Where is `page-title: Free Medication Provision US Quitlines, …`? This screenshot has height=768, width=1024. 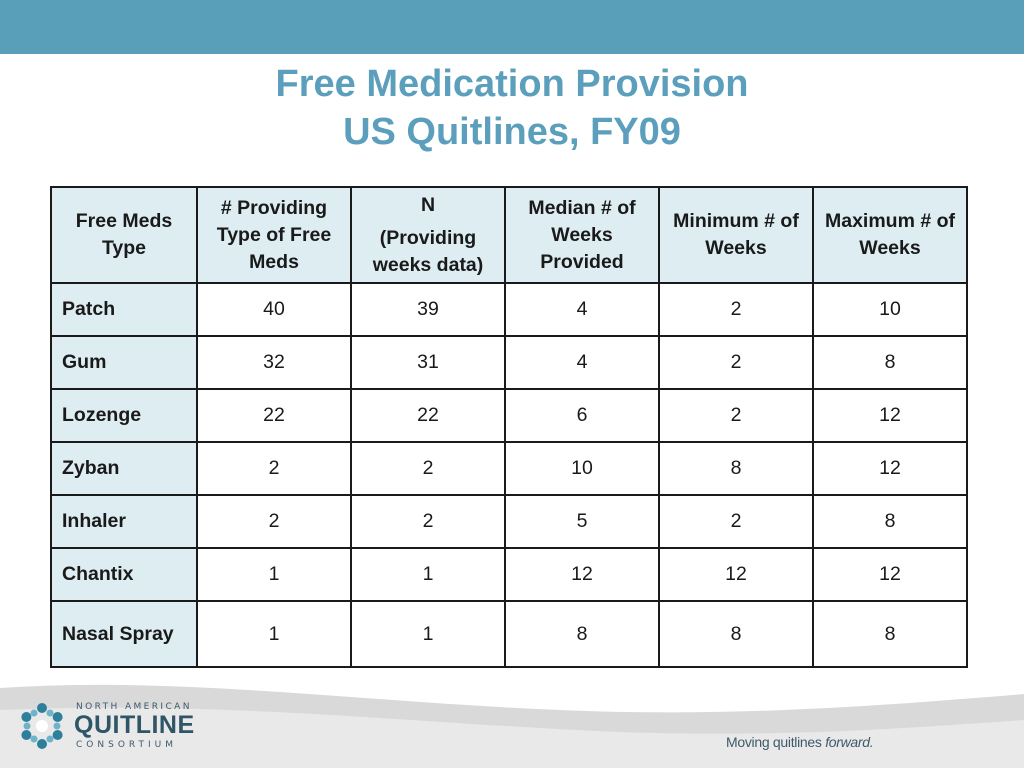 page-title: Free Medication Provision US Quitlines, … is located at coordinates (512, 108).